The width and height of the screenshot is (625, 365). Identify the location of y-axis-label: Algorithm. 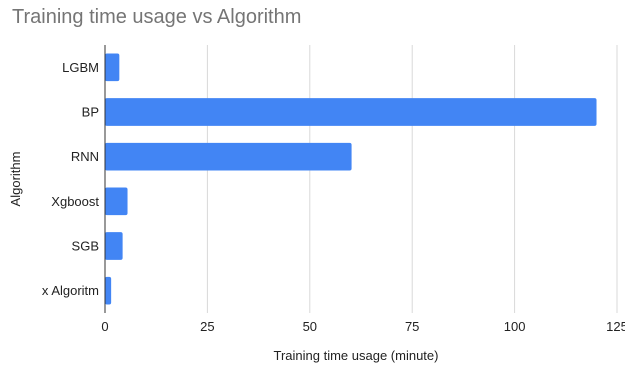
(15, 179).